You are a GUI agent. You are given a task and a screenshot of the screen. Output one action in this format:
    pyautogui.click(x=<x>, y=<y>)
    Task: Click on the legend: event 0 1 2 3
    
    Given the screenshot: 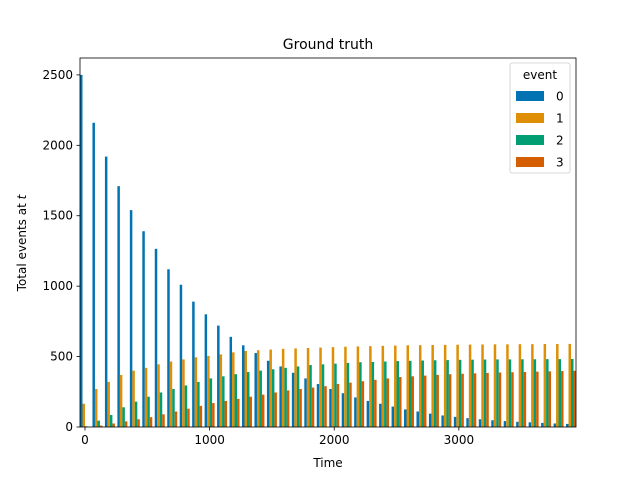 What is the action you would take?
    pyautogui.click(x=540, y=118)
    